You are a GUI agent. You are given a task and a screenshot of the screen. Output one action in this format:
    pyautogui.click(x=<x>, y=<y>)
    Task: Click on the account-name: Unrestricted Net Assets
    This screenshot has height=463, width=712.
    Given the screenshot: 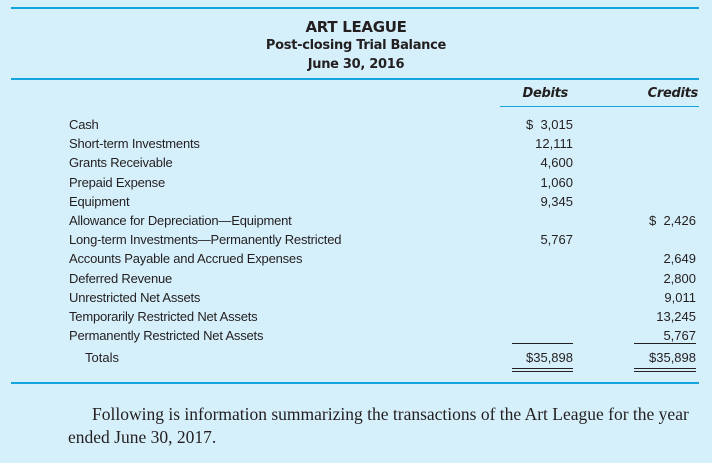 What is the action you would take?
    pyautogui.click(x=135, y=297)
    